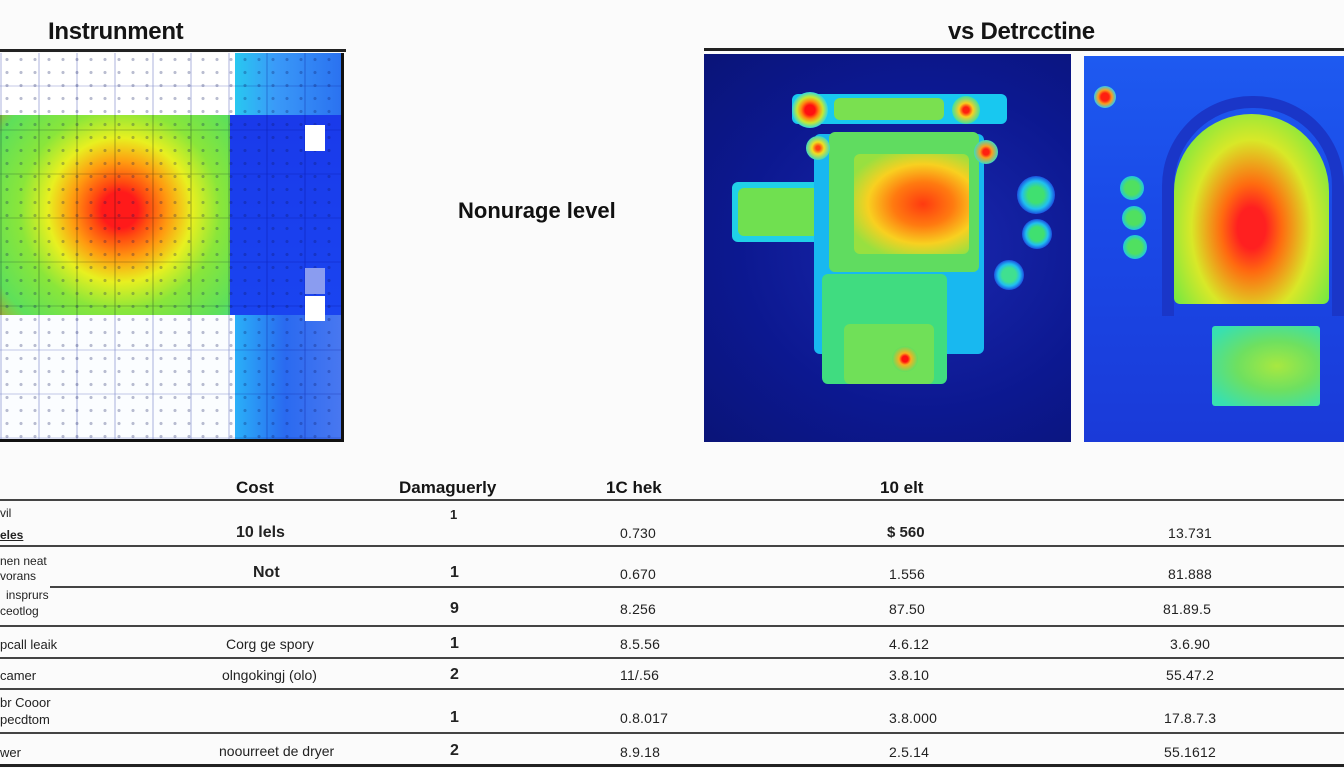  Describe the element at coordinates (260, 532) in the screenshot. I see `cell-cost: 10 lels` at that location.